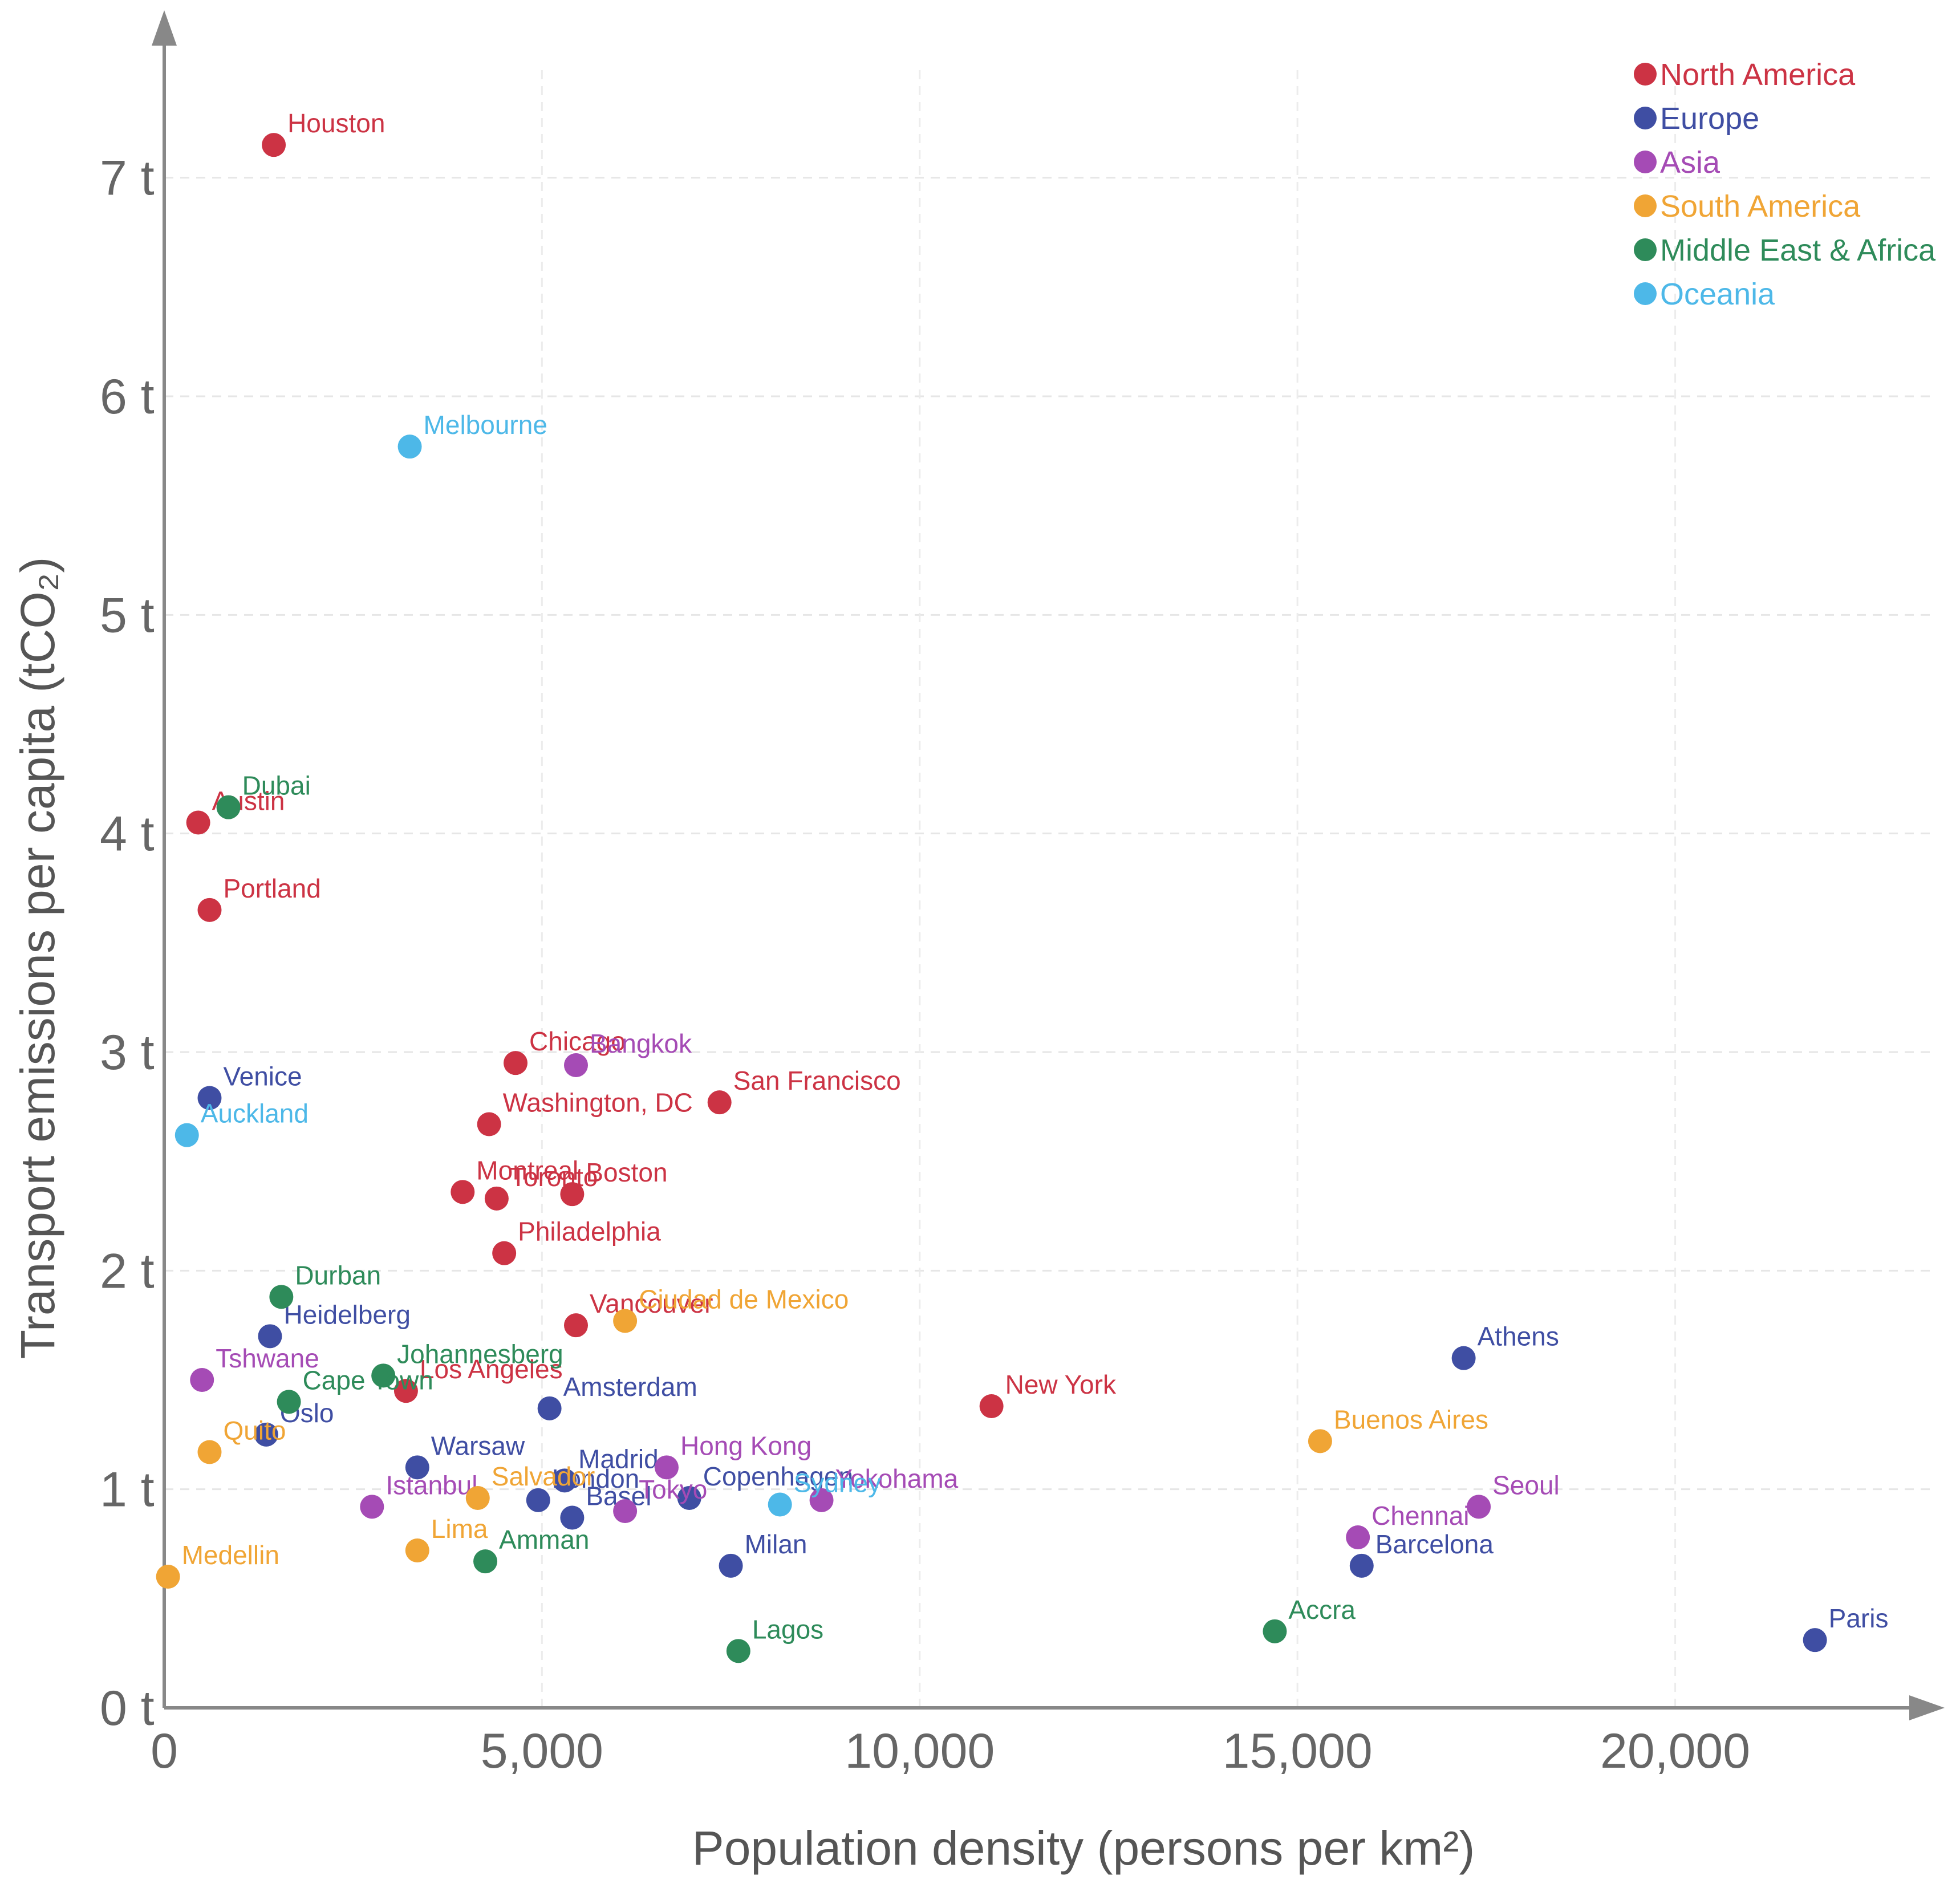 The height and width of the screenshot is (1896, 1960). I want to click on y-tick-label: 3 t, so click(127, 1052).